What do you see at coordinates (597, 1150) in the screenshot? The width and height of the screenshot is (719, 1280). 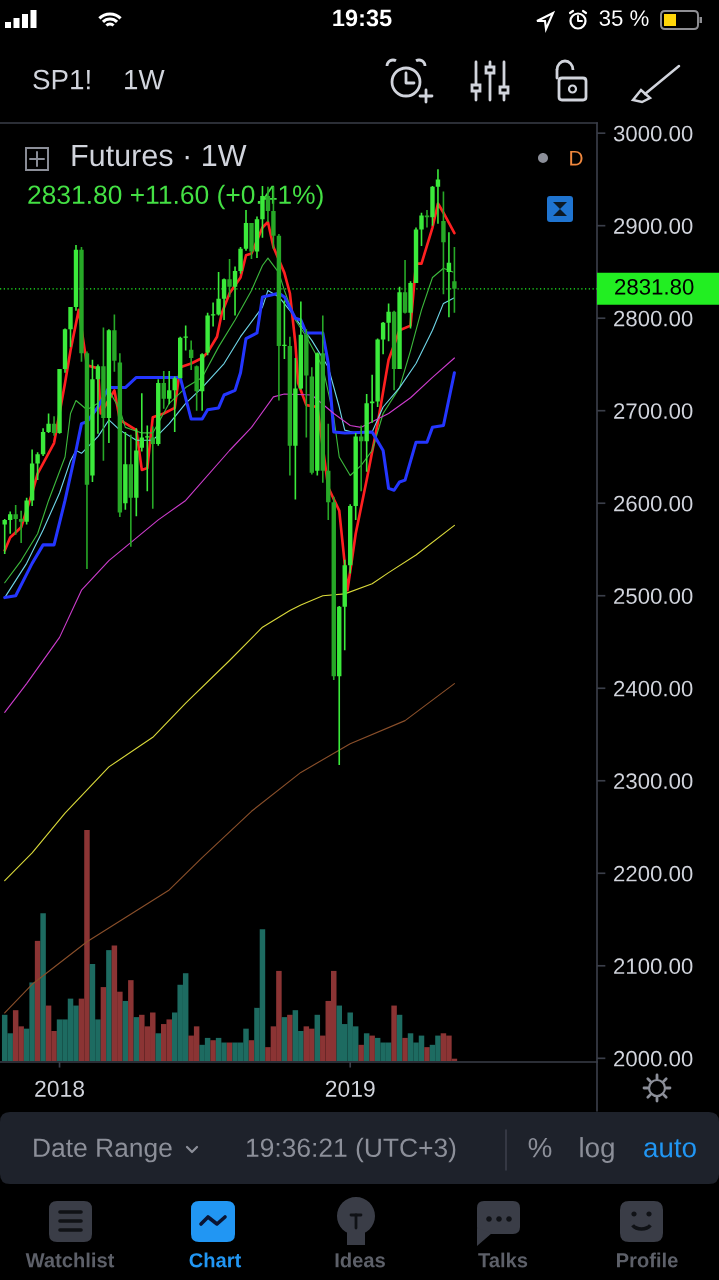 I see `text: log` at bounding box center [597, 1150].